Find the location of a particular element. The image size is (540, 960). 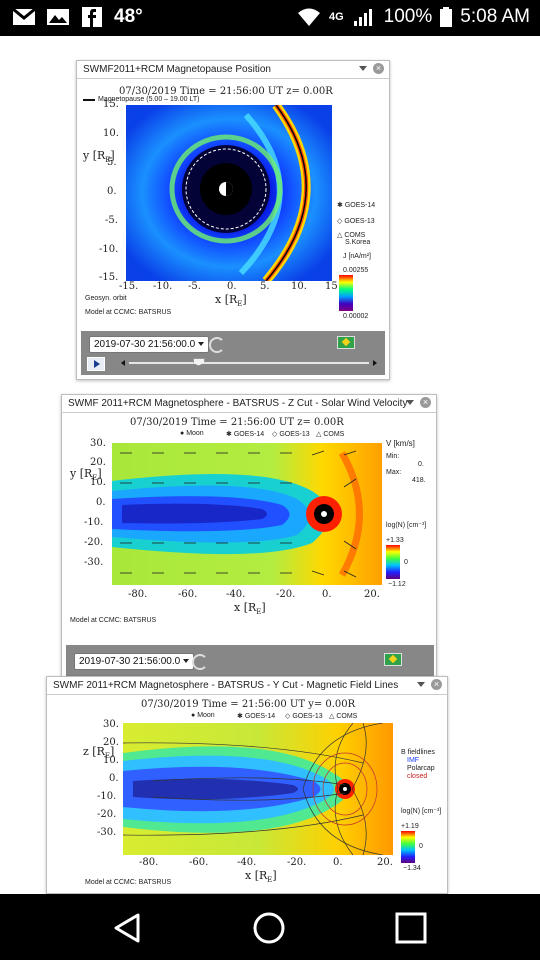

wifi-icon is located at coordinates (308, 17).